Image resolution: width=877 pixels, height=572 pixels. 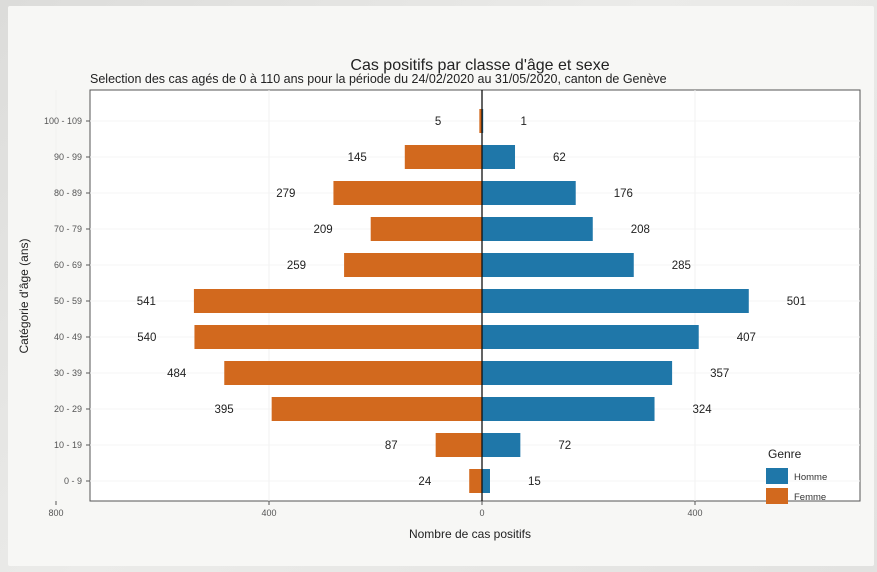 What do you see at coordinates (63, 121) in the screenshot?
I see `y-tick-label: 100 - 109` at bounding box center [63, 121].